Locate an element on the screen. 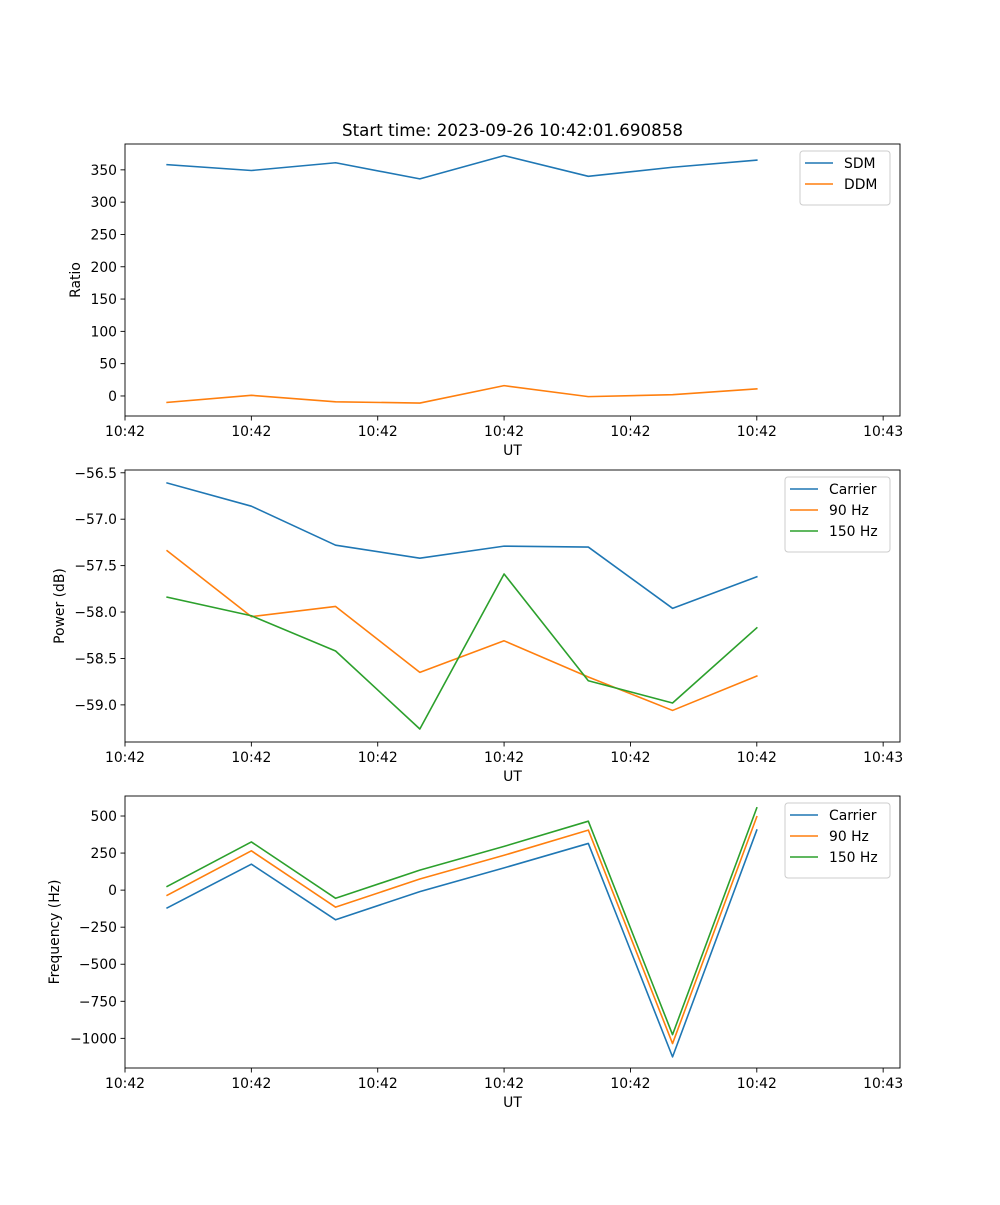 Image resolution: width=1000 pixels, height=1205 pixels. y-tick-label: 500 is located at coordinates (103, 817).